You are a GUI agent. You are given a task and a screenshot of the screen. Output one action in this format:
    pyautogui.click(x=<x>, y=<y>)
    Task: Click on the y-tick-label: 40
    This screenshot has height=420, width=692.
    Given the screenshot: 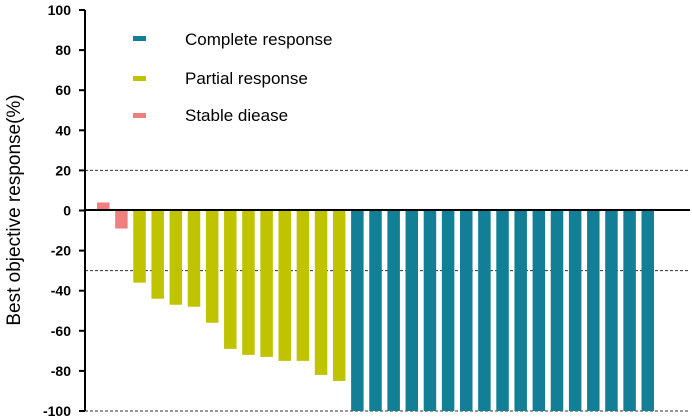 What is the action you would take?
    pyautogui.click(x=63, y=130)
    